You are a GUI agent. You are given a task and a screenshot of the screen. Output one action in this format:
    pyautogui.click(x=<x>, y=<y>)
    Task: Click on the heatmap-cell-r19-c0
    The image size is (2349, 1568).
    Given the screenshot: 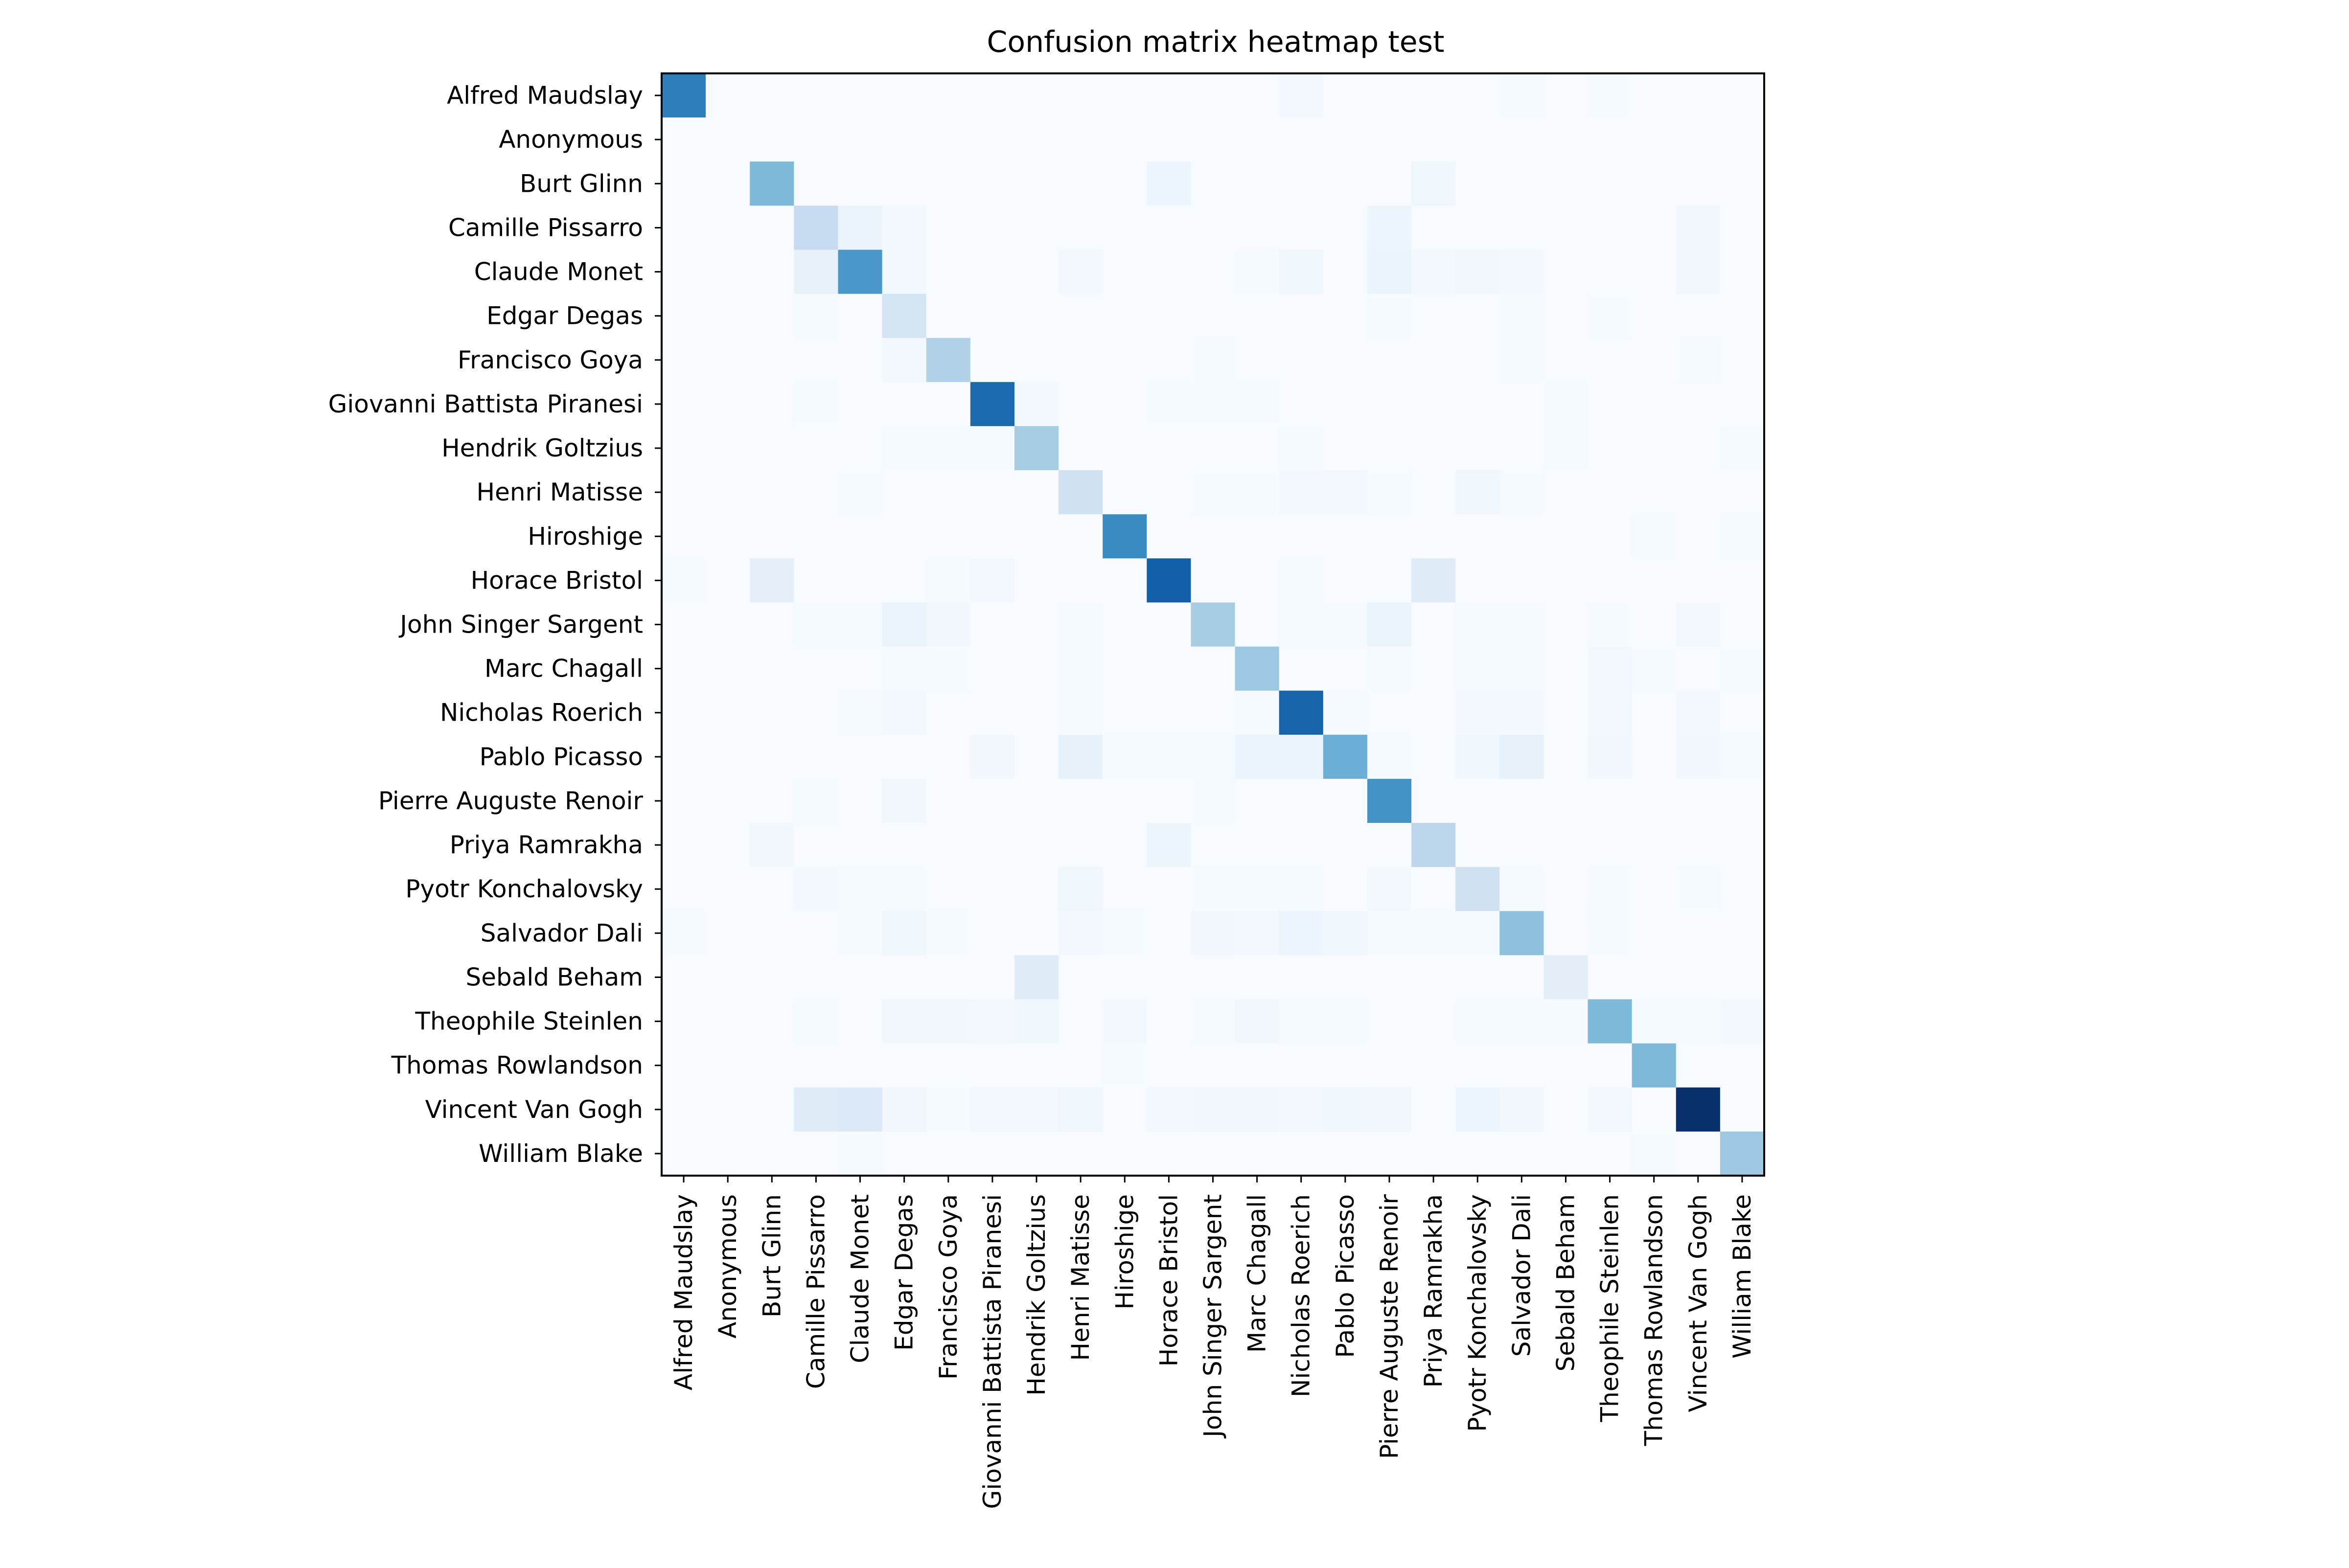 What is the action you would take?
    pyautogui.click(x=684, y=933)
    